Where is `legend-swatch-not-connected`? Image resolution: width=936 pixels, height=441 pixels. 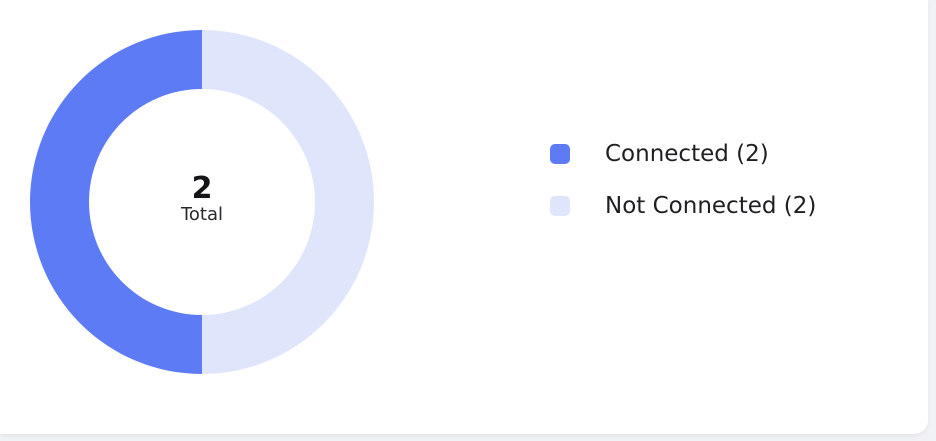 legend-swatch-not-connected is located at coordinates (560, 206).